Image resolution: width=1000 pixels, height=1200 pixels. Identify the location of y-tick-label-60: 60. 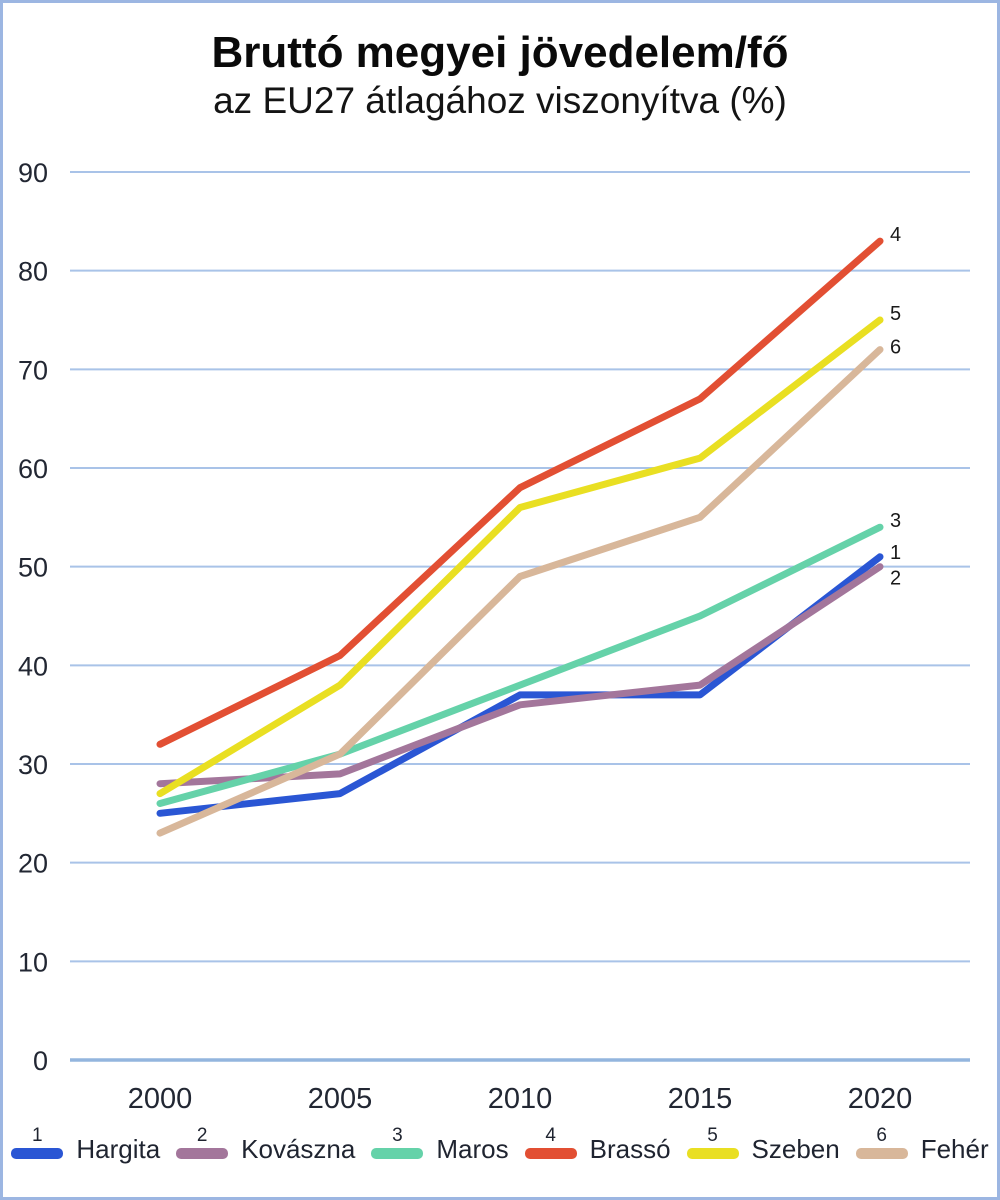
(33, 469).